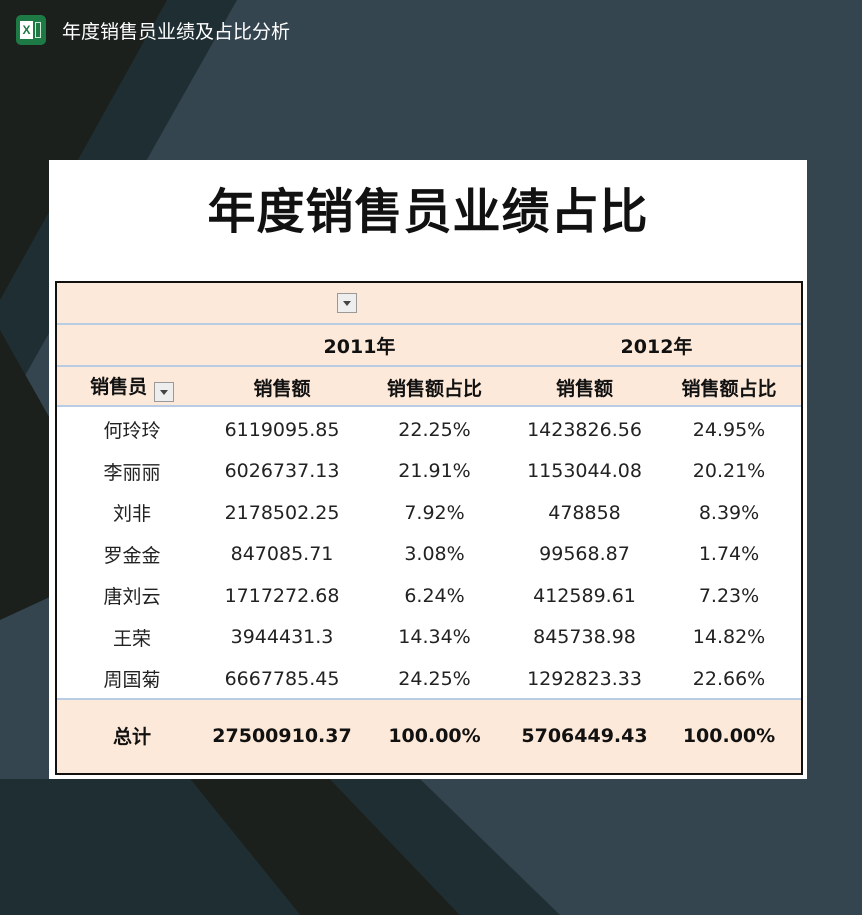 This screenshot has width=862, height=915. What do you see at coordinates (434, 595) in the screenshot?
I see `cell-share-2011: 6.24%` at bounding box center [434, 595].